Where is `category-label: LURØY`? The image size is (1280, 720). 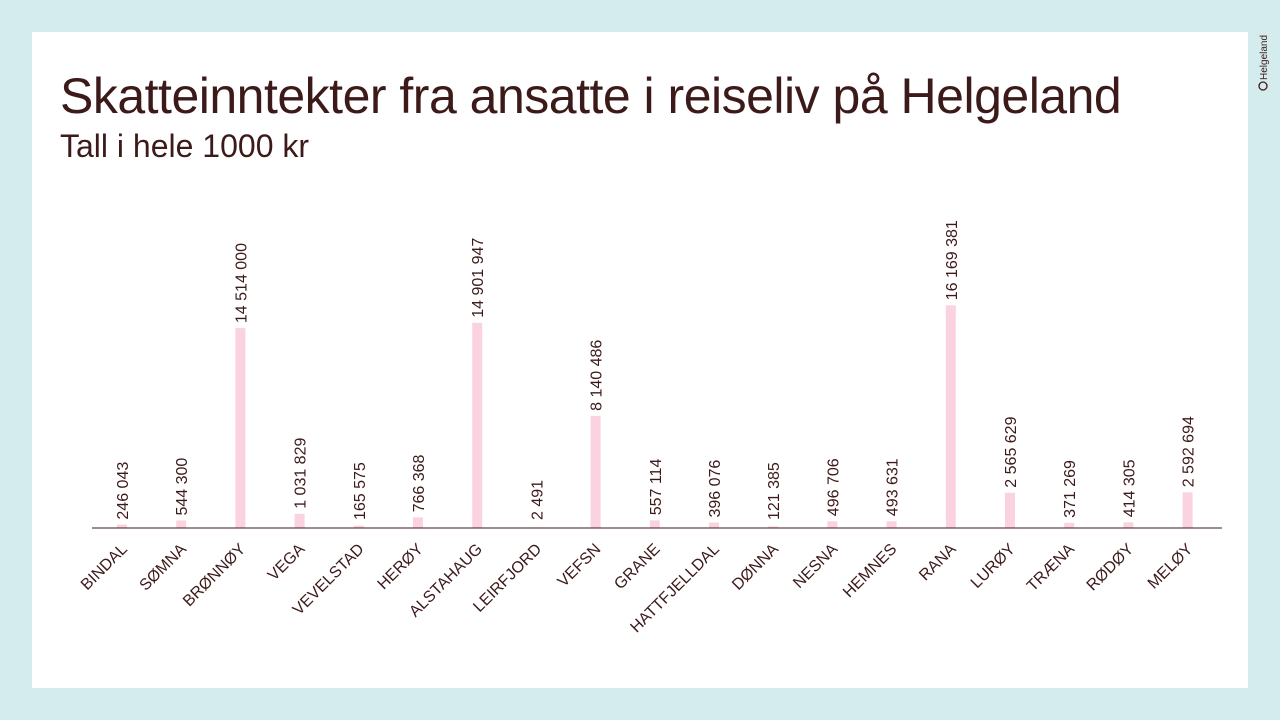
category-label: LURØY is located at coordinates (993, 566).